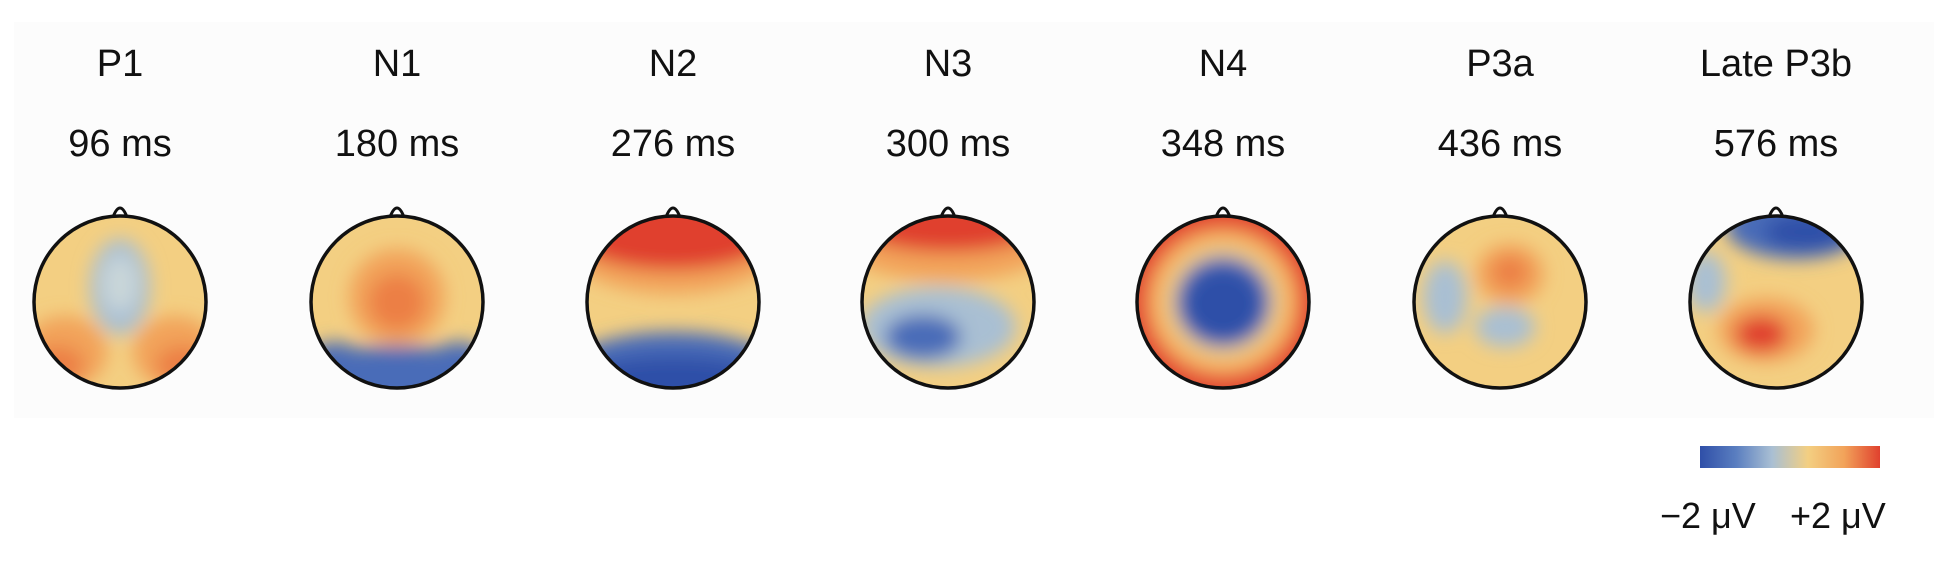 Image resolution: width=1944 pixels, height=568 pixels. Describe the element at coordinates (1776, 64) in the screenshot. I see `component-name: Late P3b` at that location.